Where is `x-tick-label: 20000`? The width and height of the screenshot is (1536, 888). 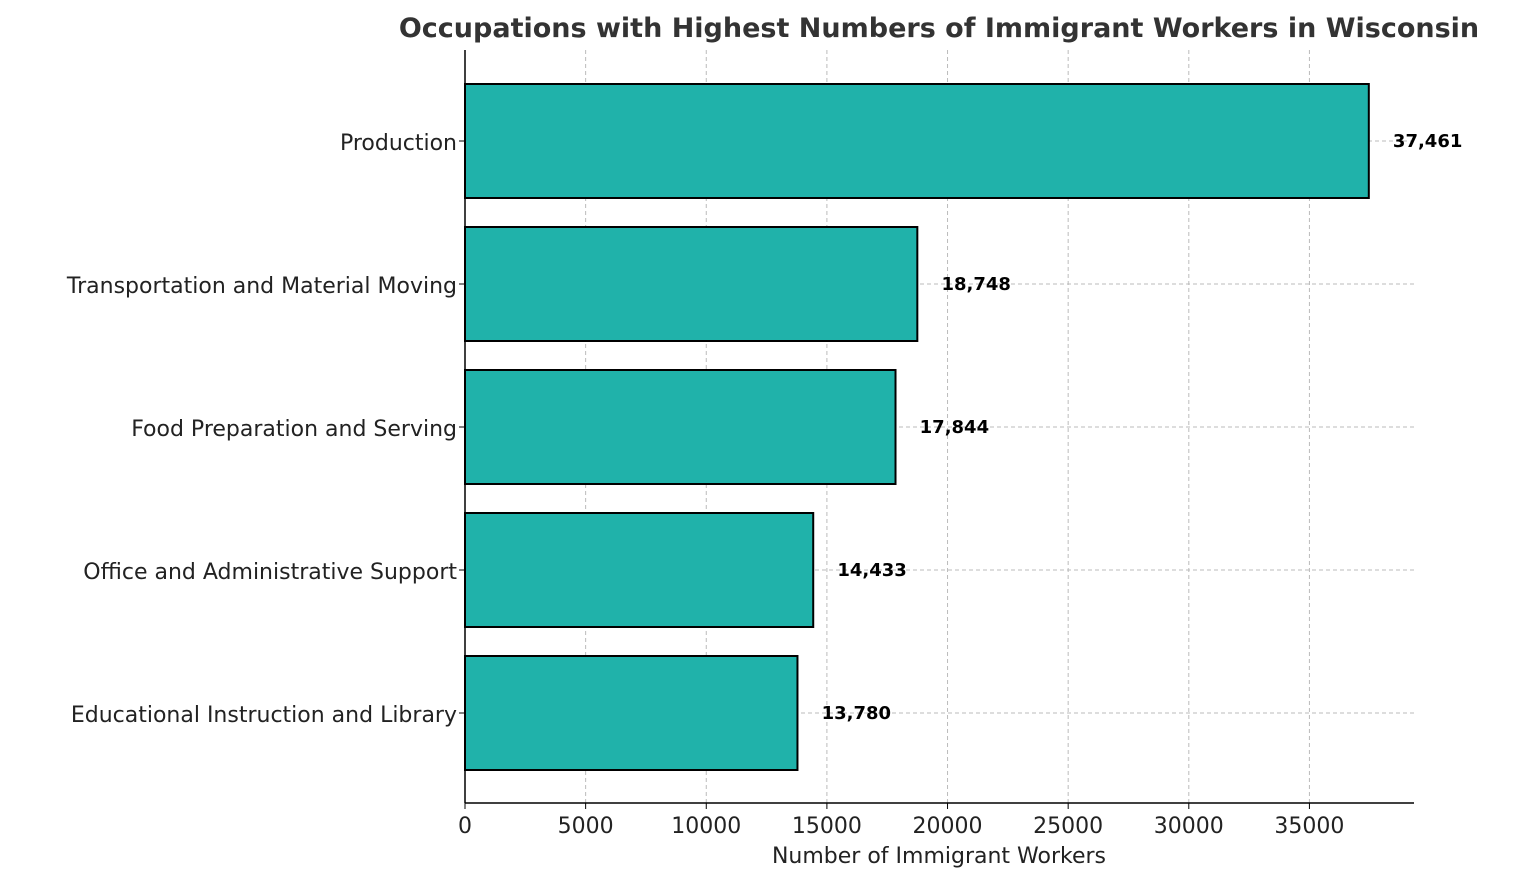 x-tick-label: 20000 is located at coordinates (948, 826).